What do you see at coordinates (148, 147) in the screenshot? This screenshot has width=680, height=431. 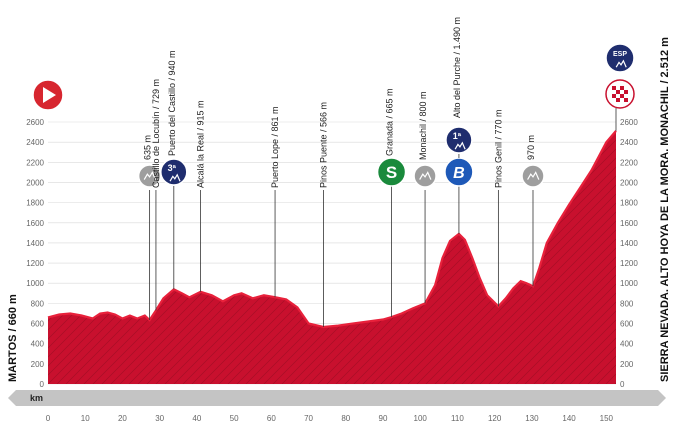 I see `waypoint-name: 635 m` at bounding box center [148, 147].